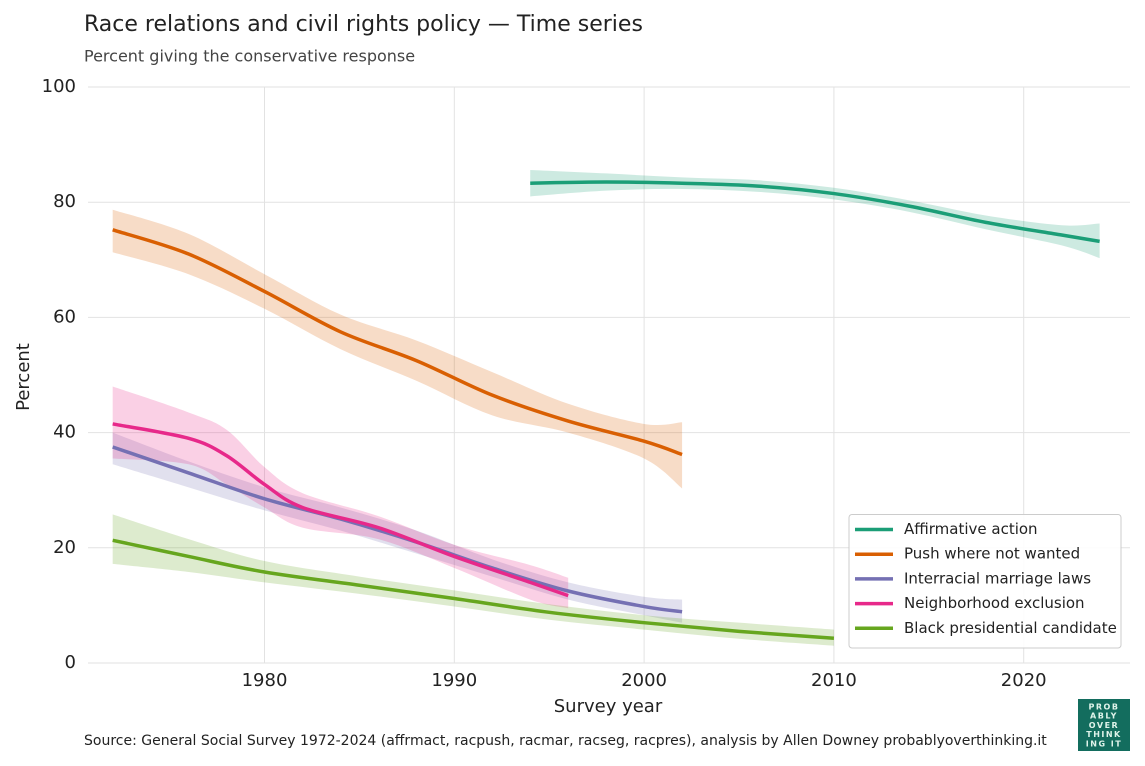 The width and height of the screenshot is (1145, 766). I want to click on legend-label: Neighborhood exclusion, so click(994, 603).